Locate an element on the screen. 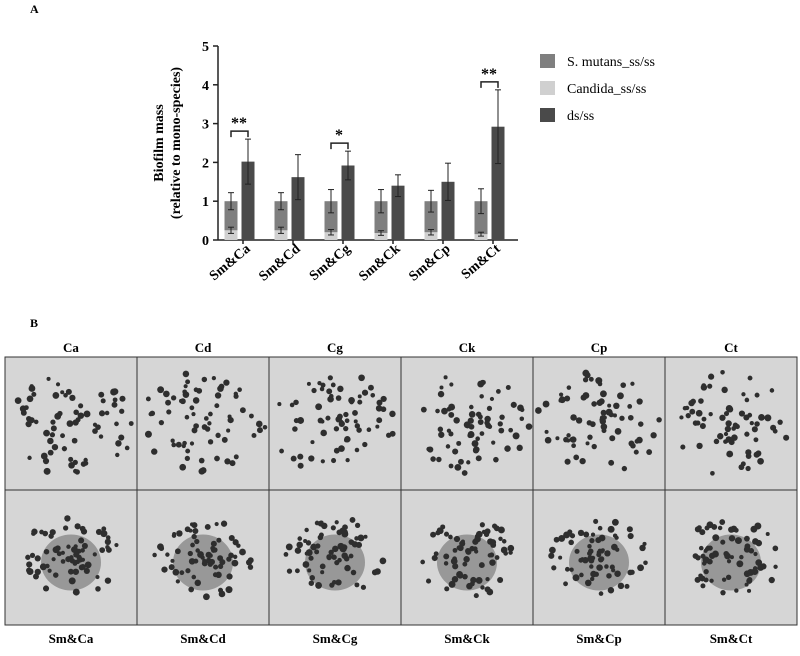  significance-label: ** is located at coordinates (489, 74).